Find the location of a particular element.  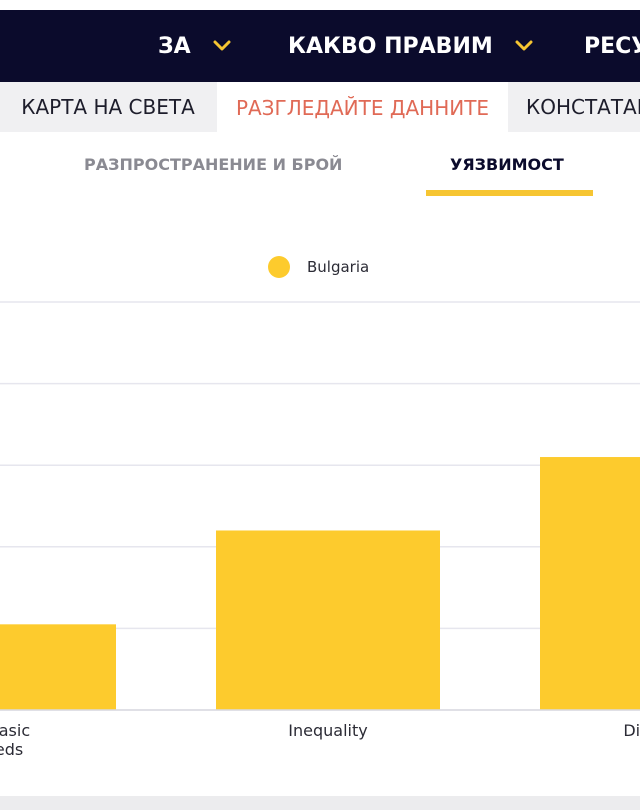

chart-legend: Bulgaria is located at coordinates (318, 267).